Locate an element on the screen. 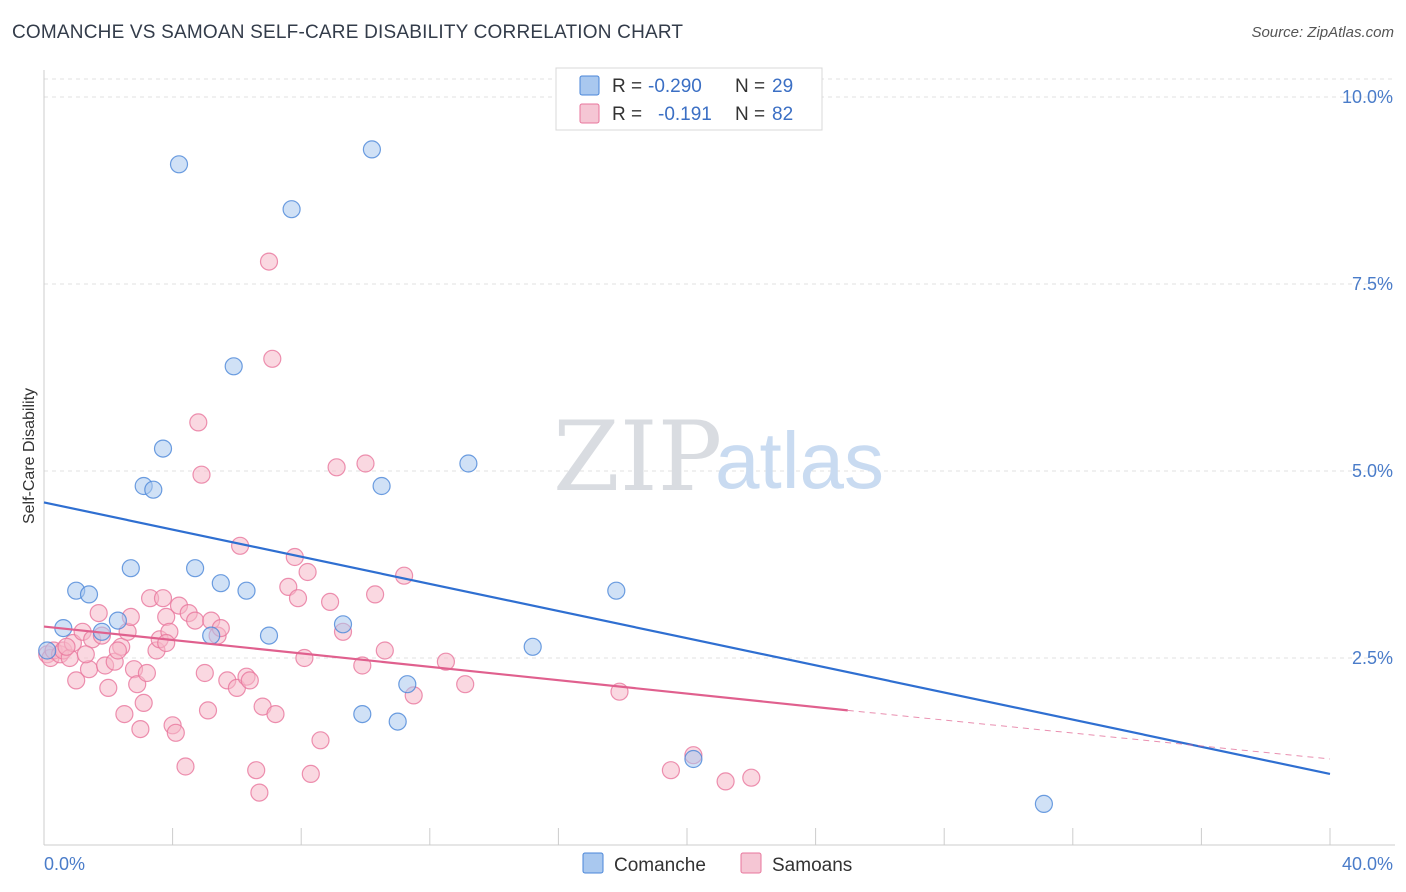 The height and width of the screenshot is (892, 1406). legend-n-value-samoans: 82 is located at coordinates (782, 114).